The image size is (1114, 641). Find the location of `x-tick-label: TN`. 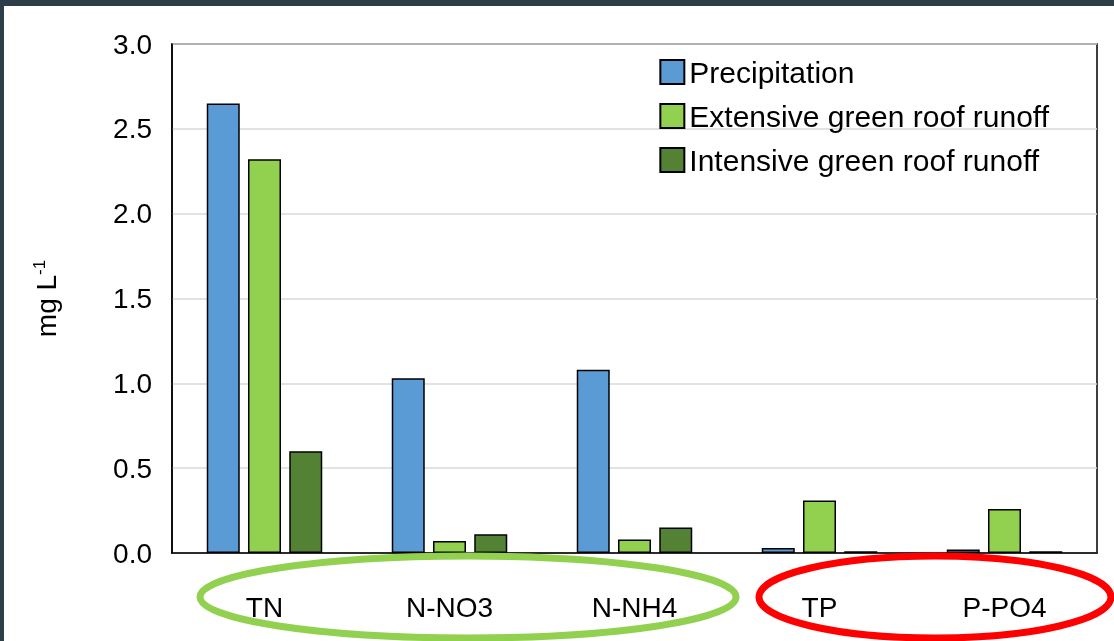

x-tick-label: TN is located at coordinates (264, 607).